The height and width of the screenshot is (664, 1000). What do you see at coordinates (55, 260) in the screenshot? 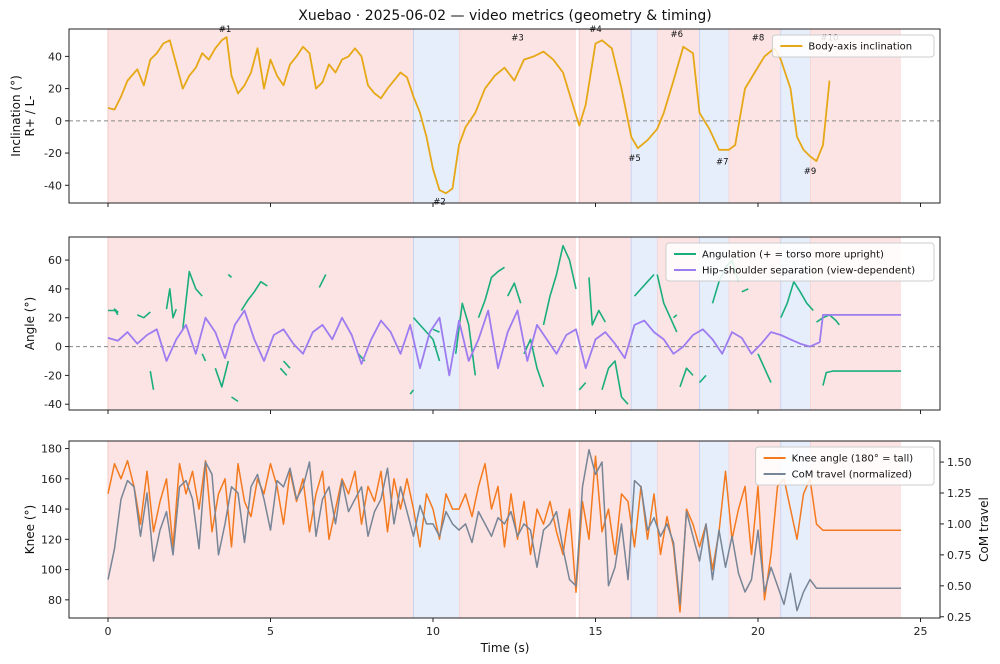
I see `y-tick-label: 60` at bounding box center [55, 260].